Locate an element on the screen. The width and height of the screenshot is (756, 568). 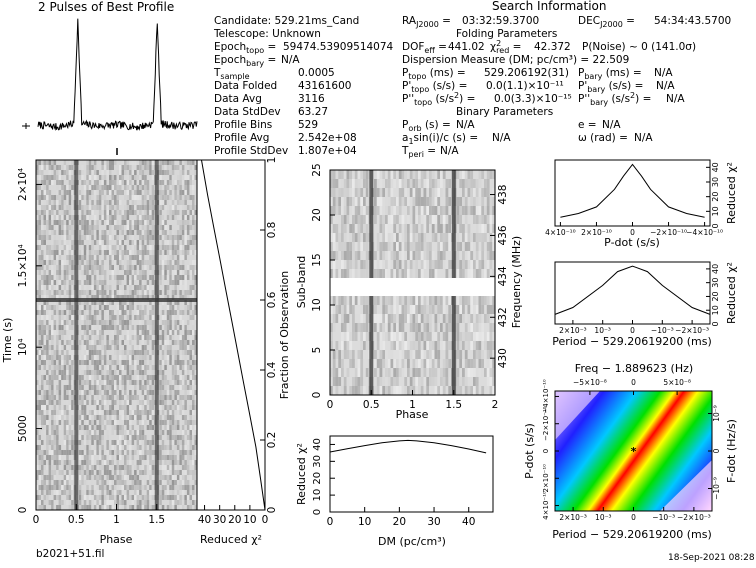
x-tick-label: −2×10⁻³ is located at coordinates (692, 330).